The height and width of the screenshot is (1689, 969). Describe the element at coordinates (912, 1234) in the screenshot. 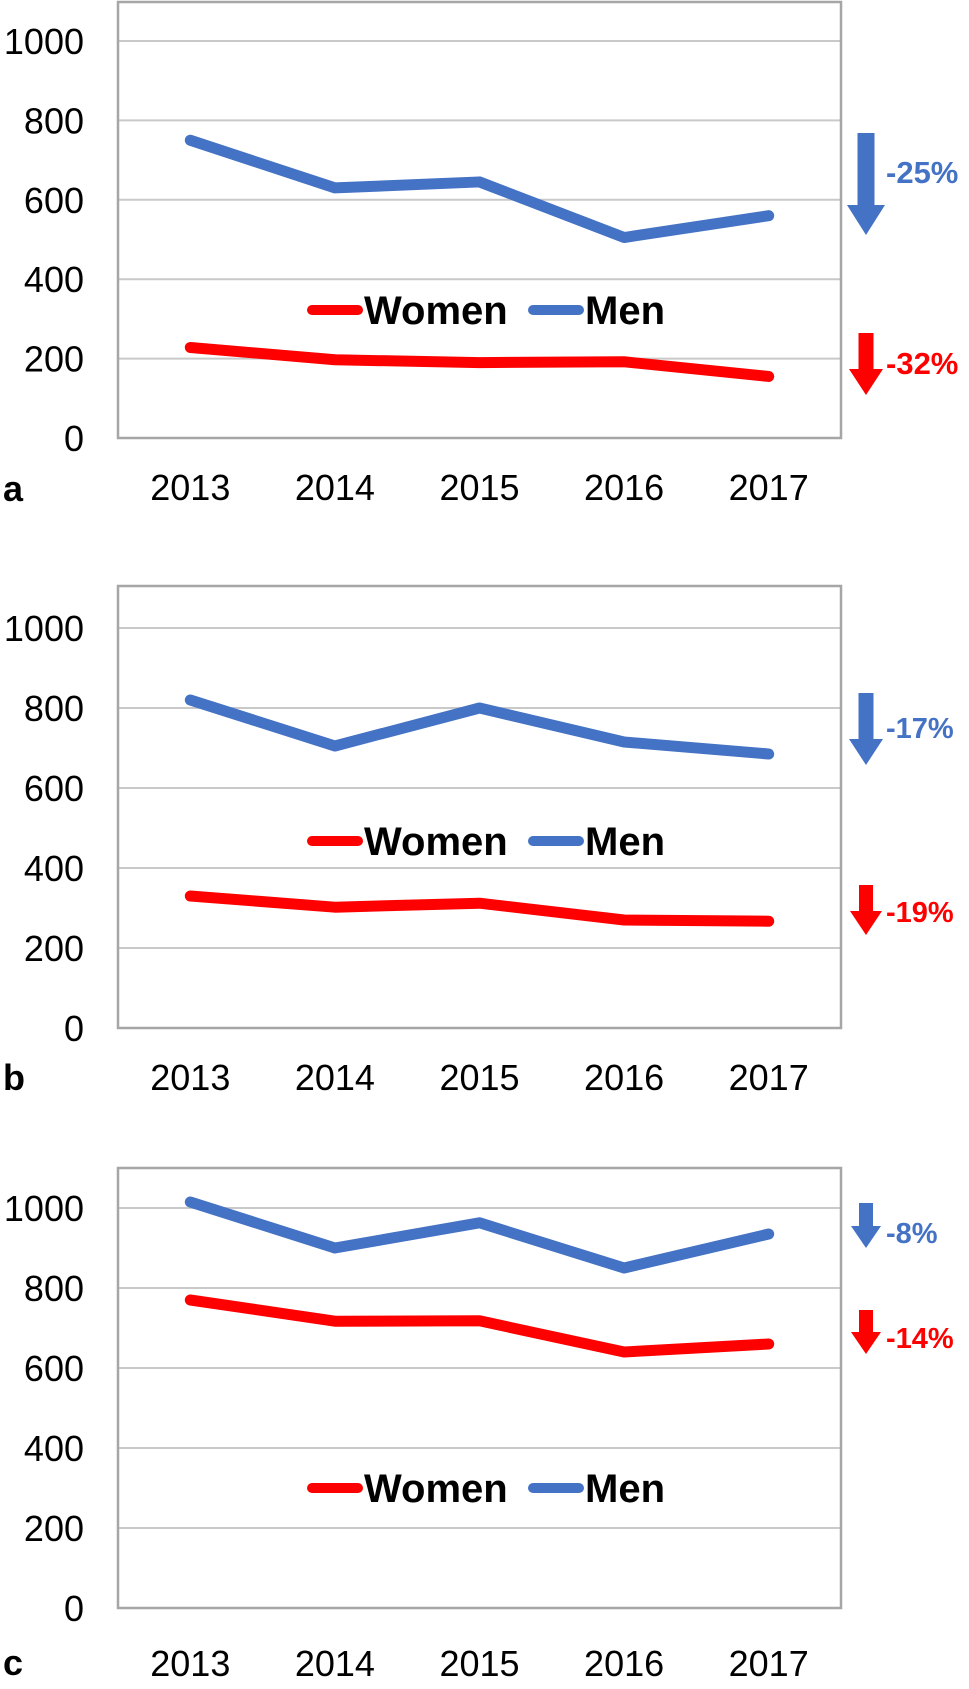

I see `decline-label-men: -8%` at that location.